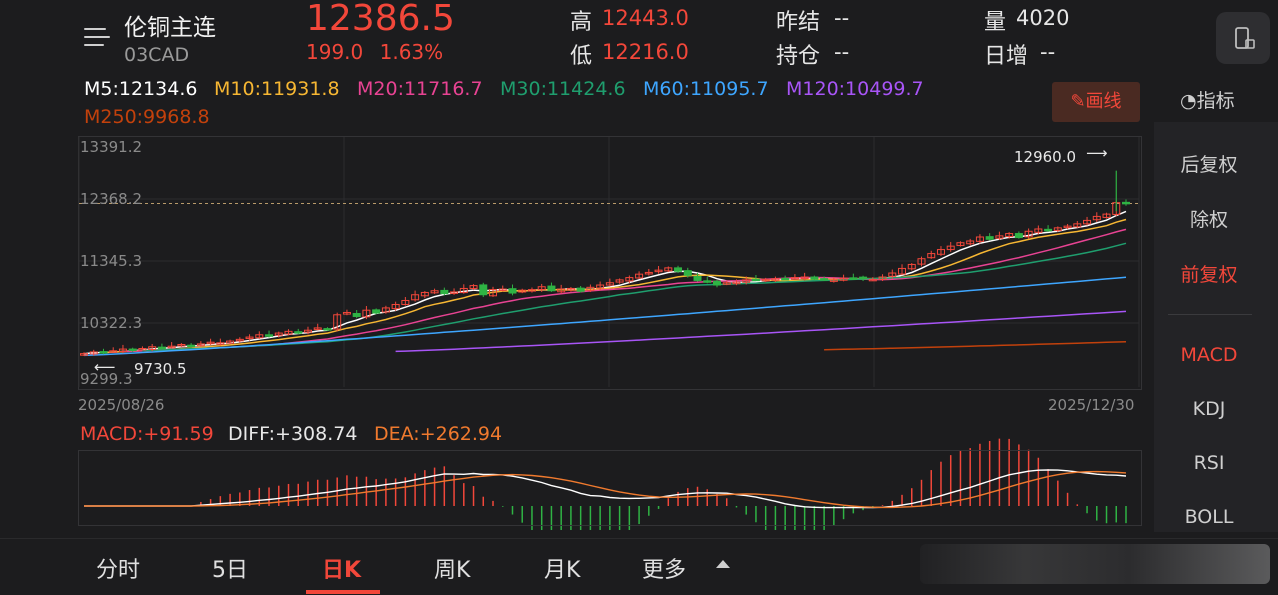 Image resolution: width=1278 pixels, height=595 pixels. I want to click on ma250-label: M250:9968.8, so click(147, 117).